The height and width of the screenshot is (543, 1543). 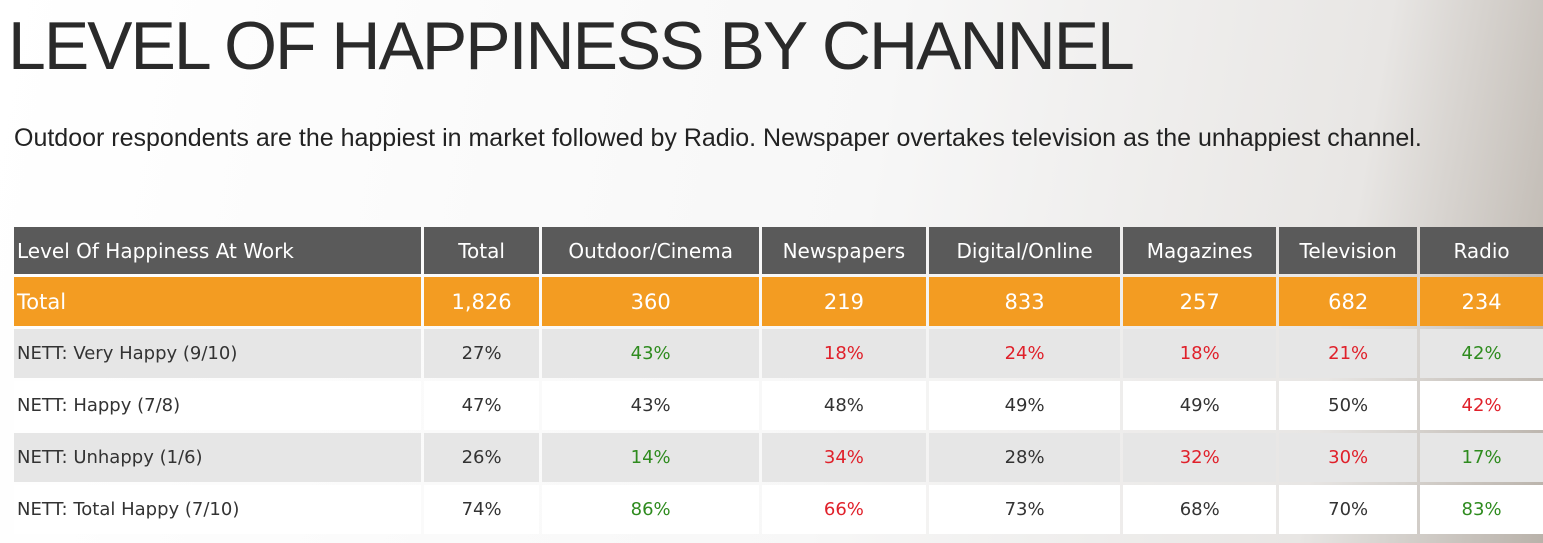 What do you see at coordinates (1200, 457) in the screenshot?
I see `table-cell: 32%` at bounding box center [1200, 457].